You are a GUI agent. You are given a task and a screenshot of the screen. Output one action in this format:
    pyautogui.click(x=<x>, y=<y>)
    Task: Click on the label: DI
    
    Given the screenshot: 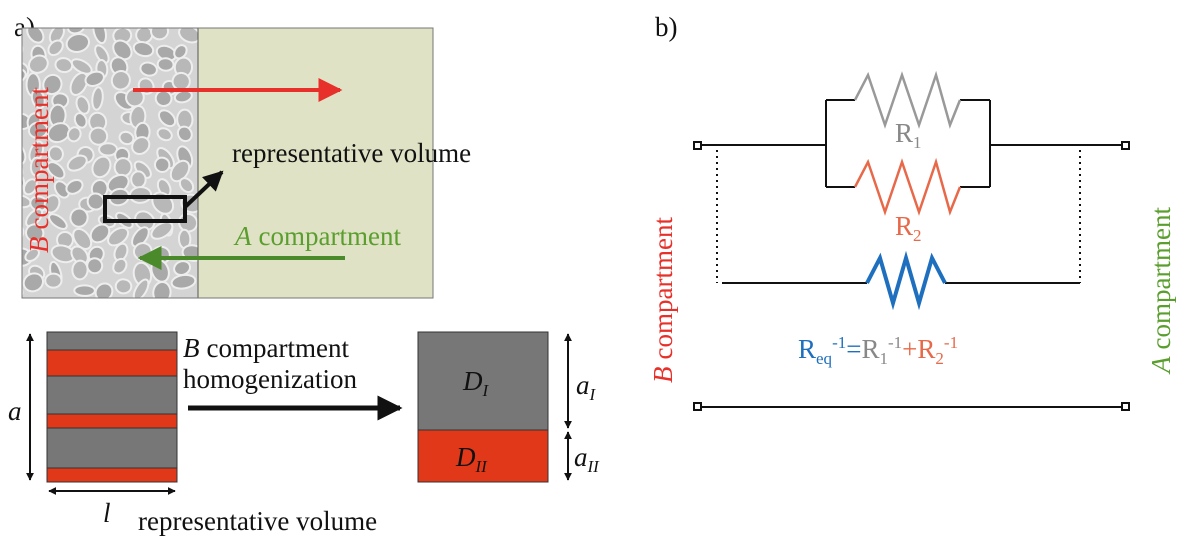 What is the action you would take?
    pyautogui.click(x=476, y=383)
    